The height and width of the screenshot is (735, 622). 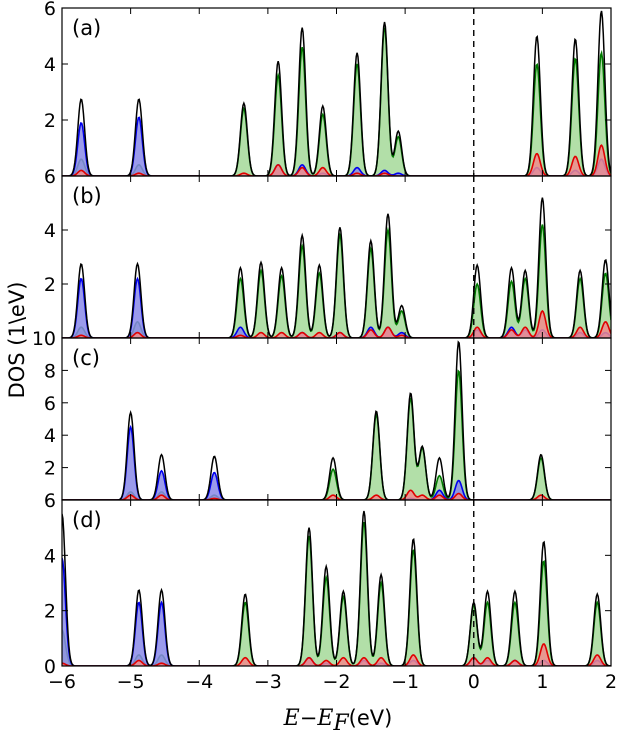 What do you see at coordinates (371, 718) in the screenshot?
I see `x-axis-label-unit: (eV)` at bounding box center [371, 718].